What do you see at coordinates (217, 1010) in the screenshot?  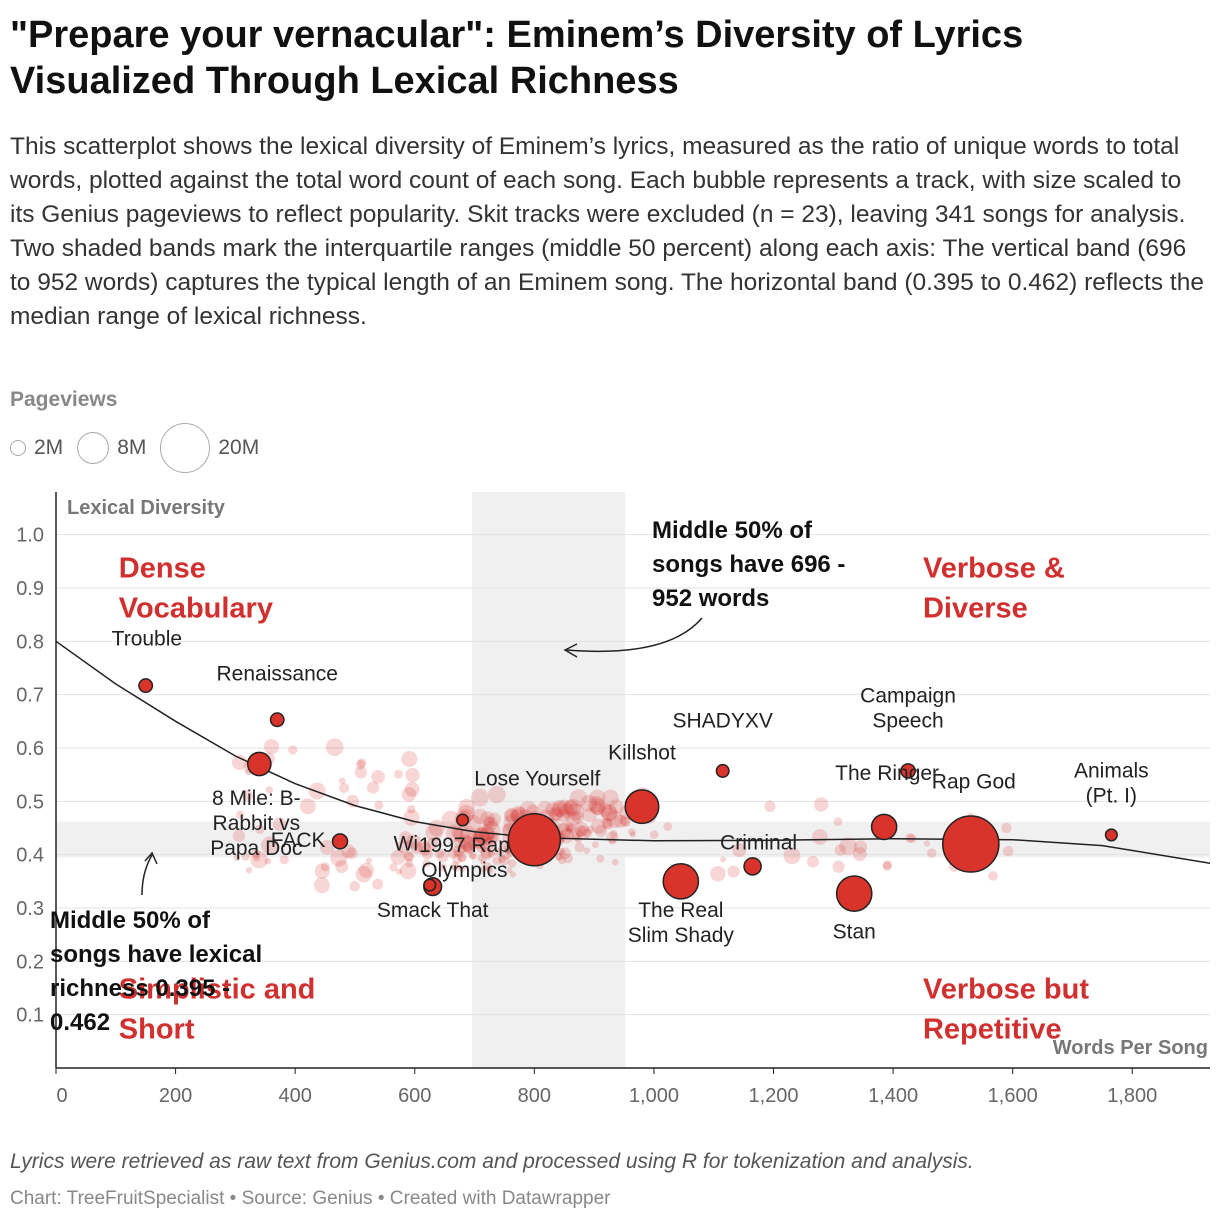 I see `quadrant-label: Simplistic and Short` at bounding box center [217, 1010].